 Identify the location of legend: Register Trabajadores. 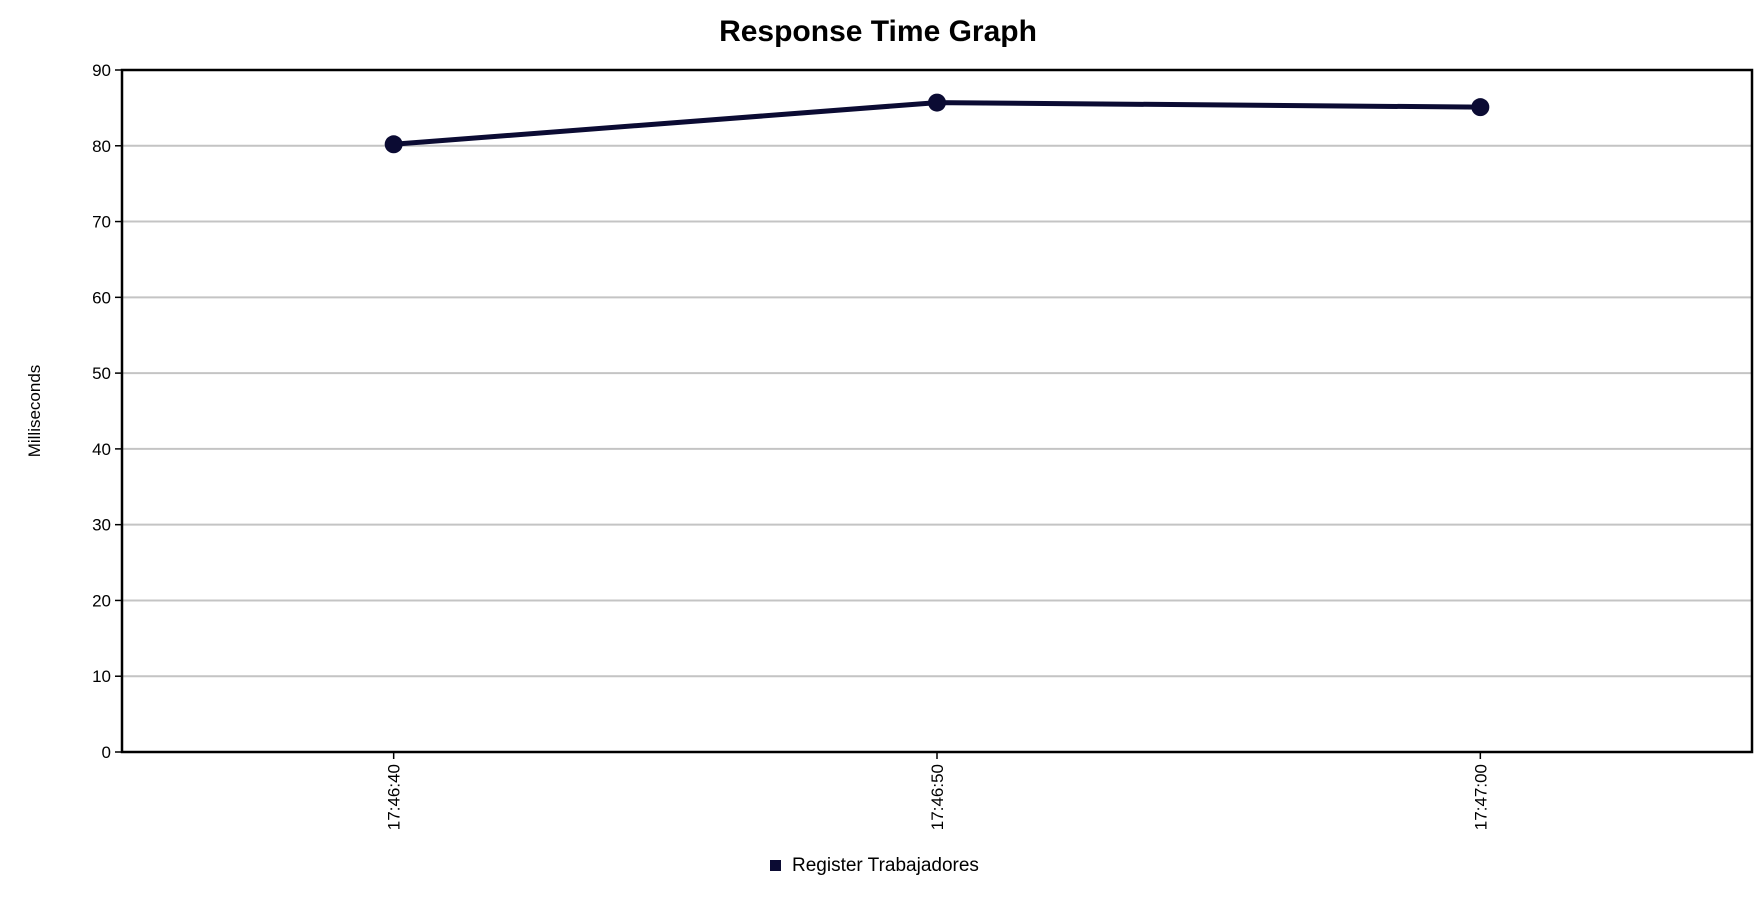
(874, 865).